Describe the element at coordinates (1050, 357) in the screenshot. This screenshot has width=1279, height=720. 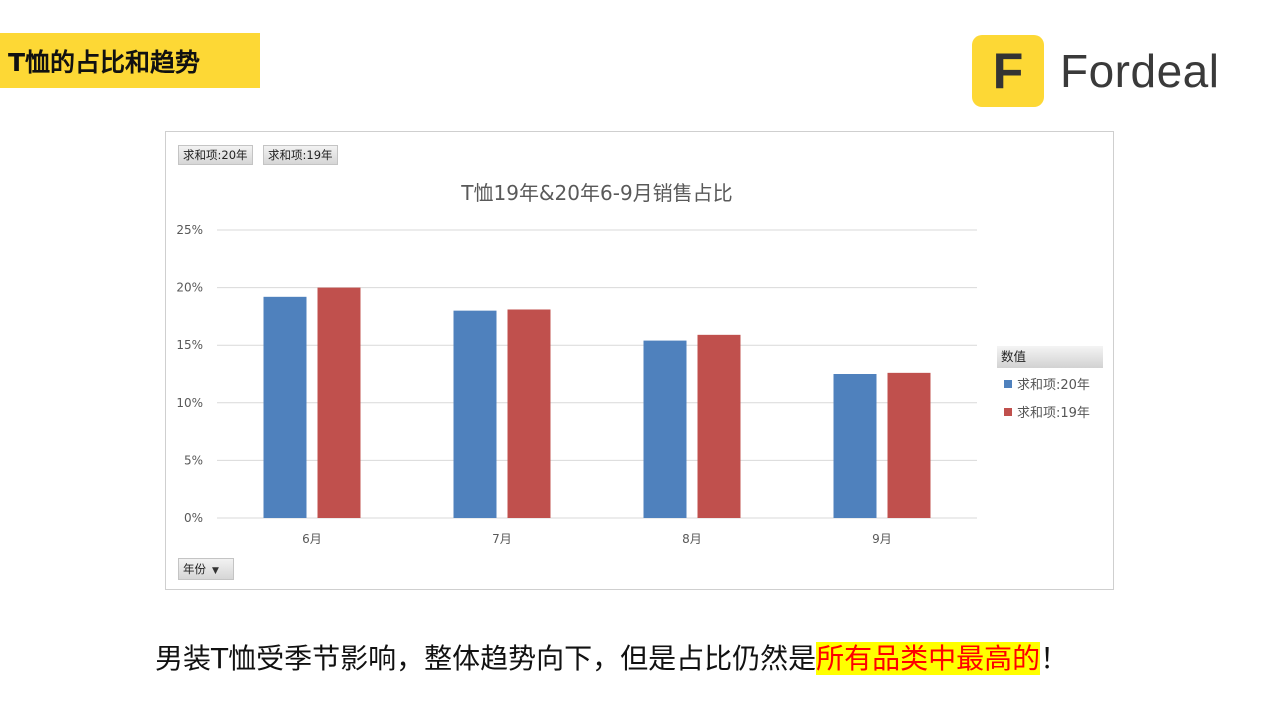
I see `legend-header: 数值` at that location.